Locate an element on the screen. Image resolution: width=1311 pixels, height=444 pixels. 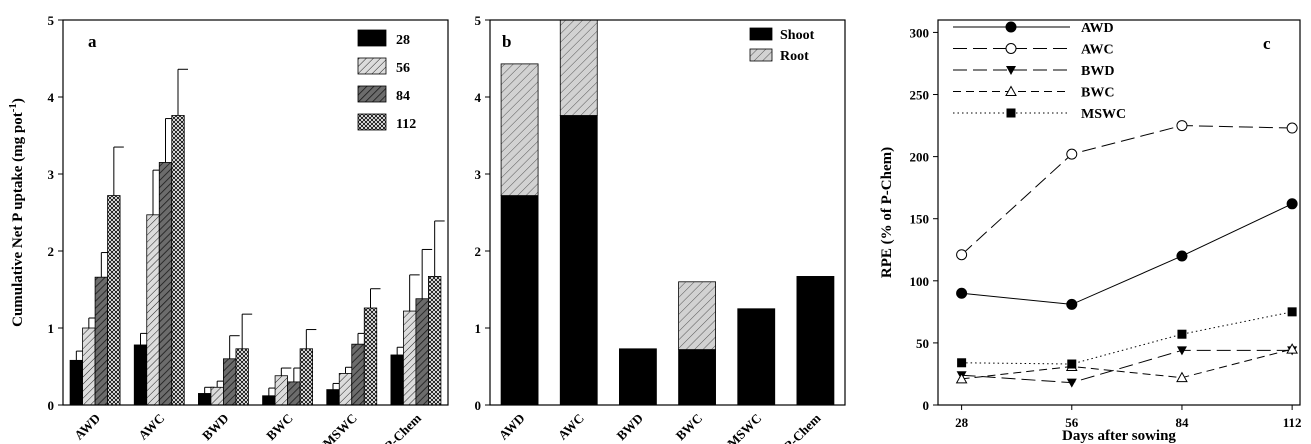
y-tick-label: 2 is located at coordinates (51, 251).